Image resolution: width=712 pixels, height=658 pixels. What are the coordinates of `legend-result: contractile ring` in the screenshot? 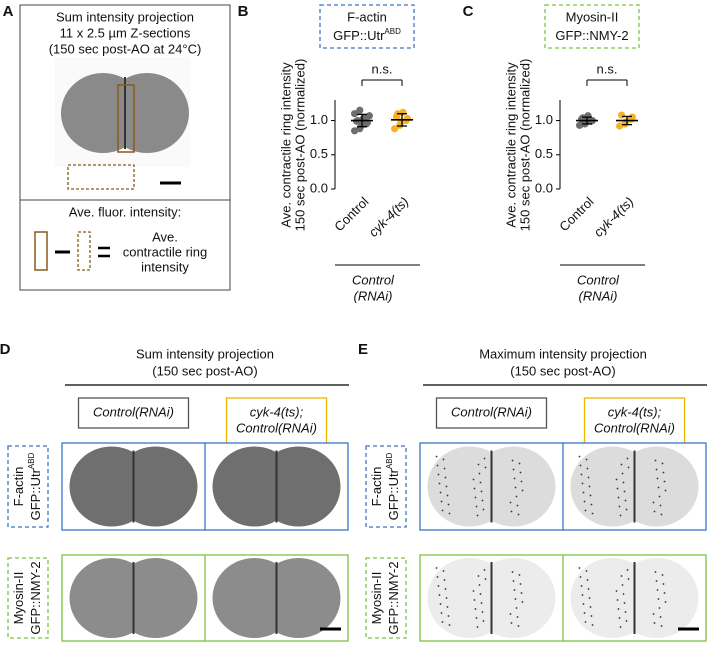 It's located at (165, 251).